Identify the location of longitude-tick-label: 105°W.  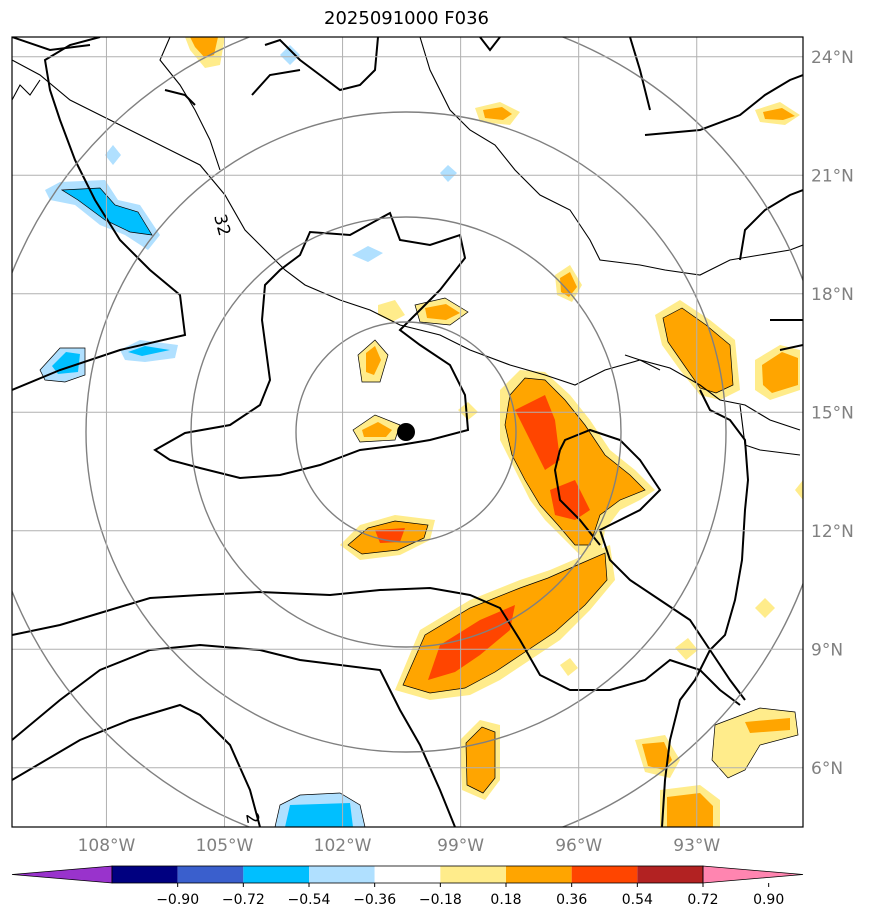
(225, 846).